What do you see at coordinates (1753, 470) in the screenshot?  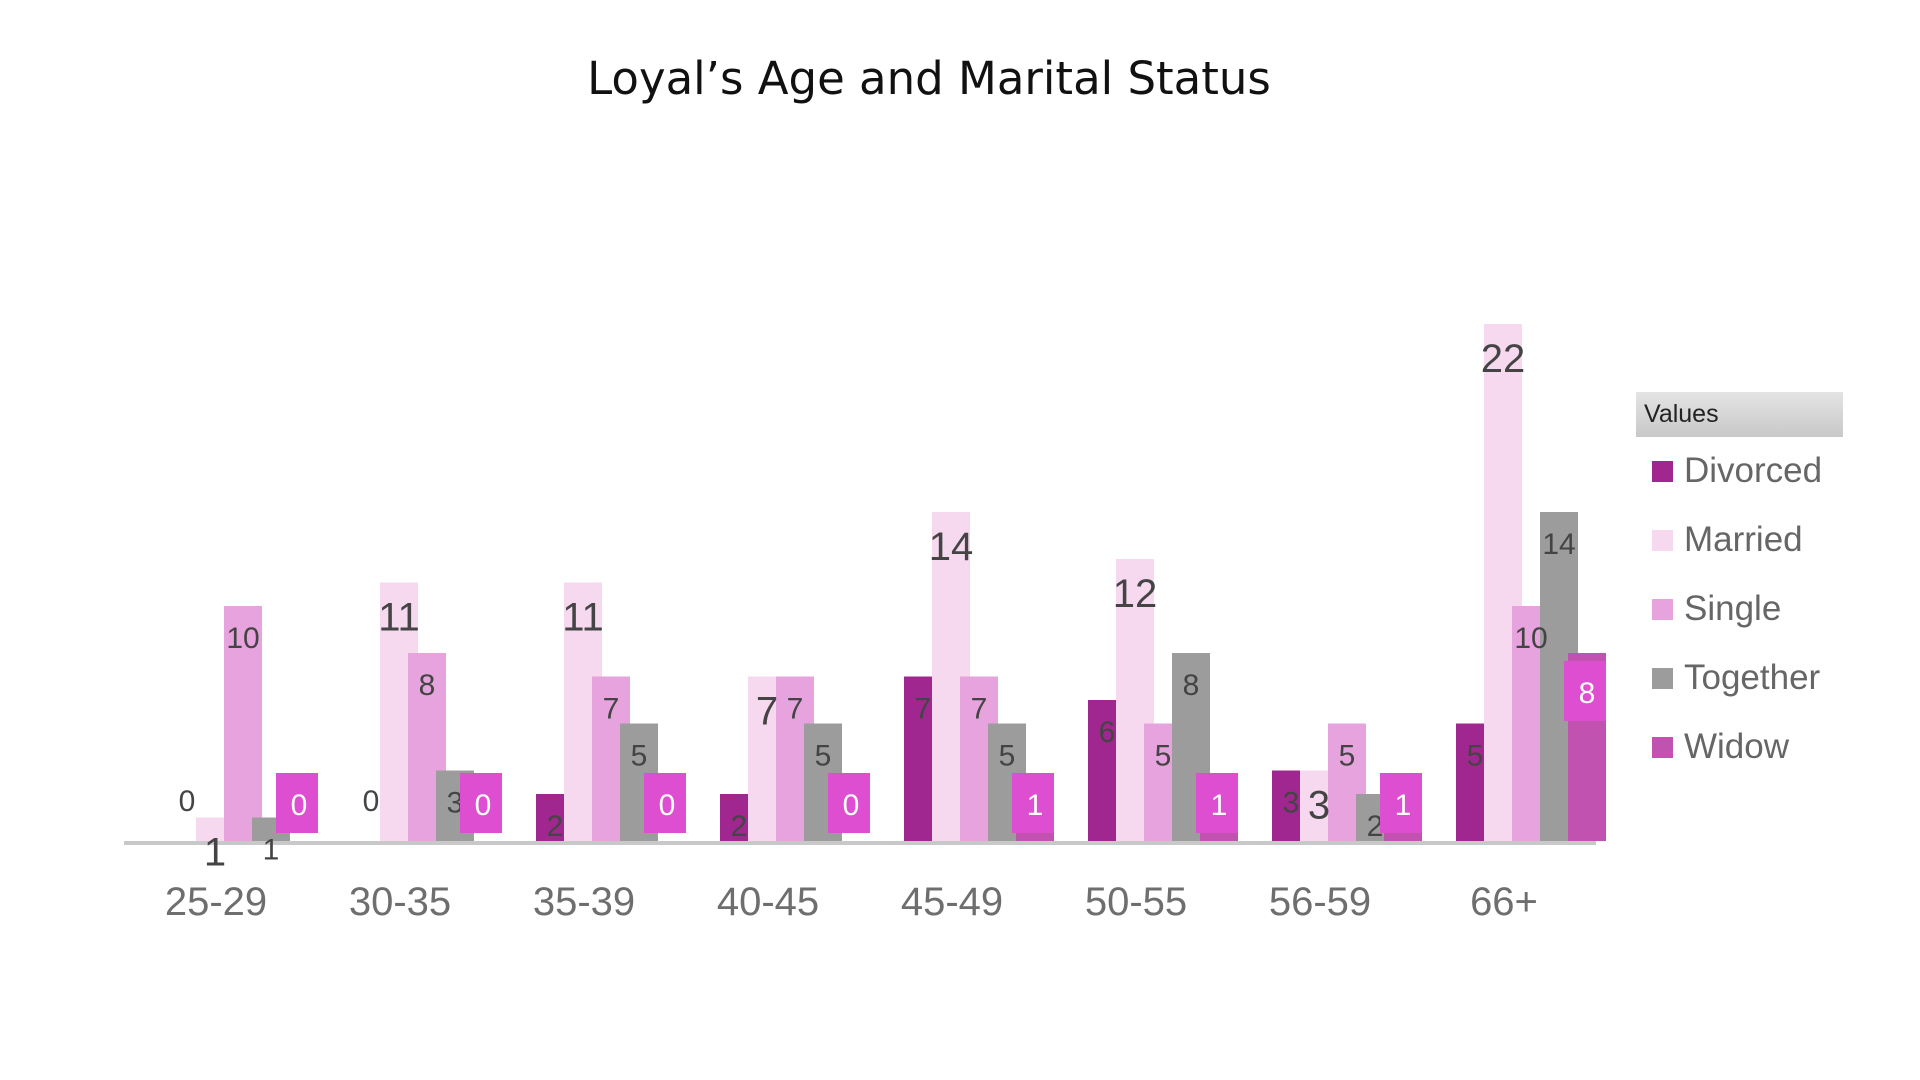 I see `legend-label-divorced: Divorced` at bounding box center [1753, 470].